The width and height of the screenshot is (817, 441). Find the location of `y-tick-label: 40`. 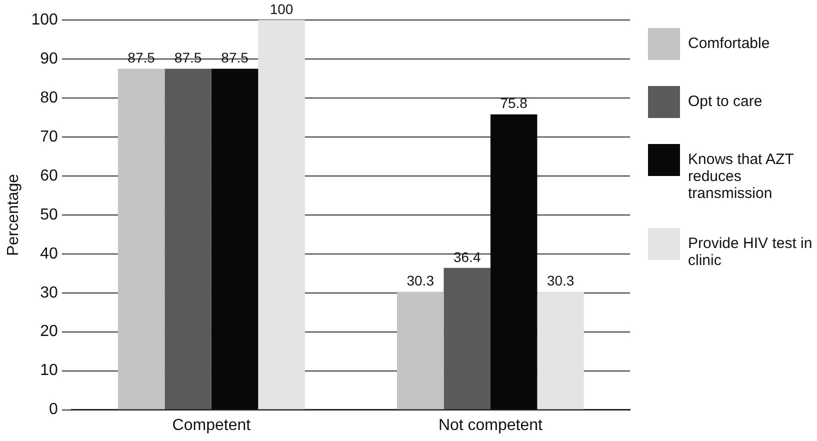

y-tick-label: 40 is located at coordinates (49, 253).